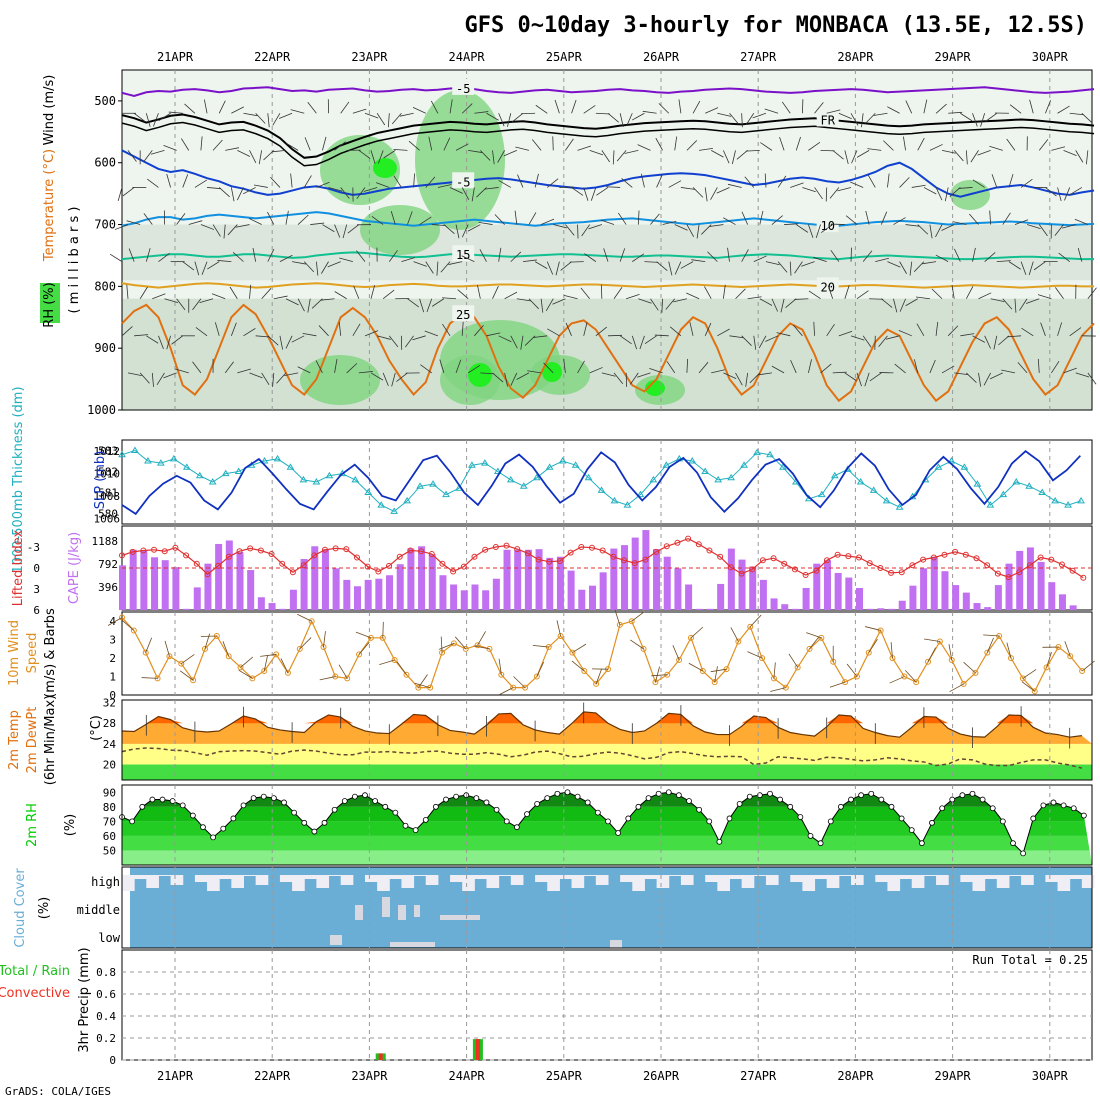 This screenshot has width=1100, height=1100. What do you see at coordinates (35, 993) in the screenshot?
I see `precip-label-b: Convective` at bounding box center [35, 993].